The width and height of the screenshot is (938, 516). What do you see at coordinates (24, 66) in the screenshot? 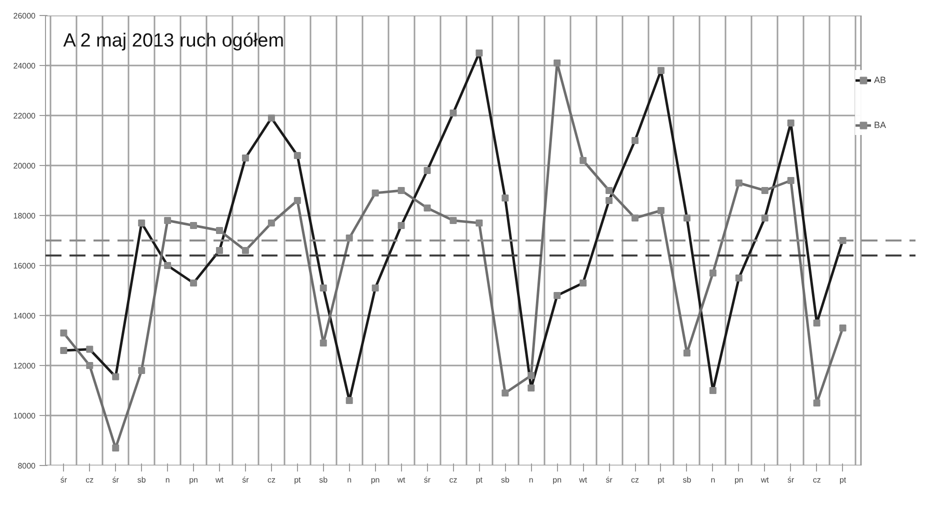
I see `y-tick-label: 24000` at bounding box center [24, 66].